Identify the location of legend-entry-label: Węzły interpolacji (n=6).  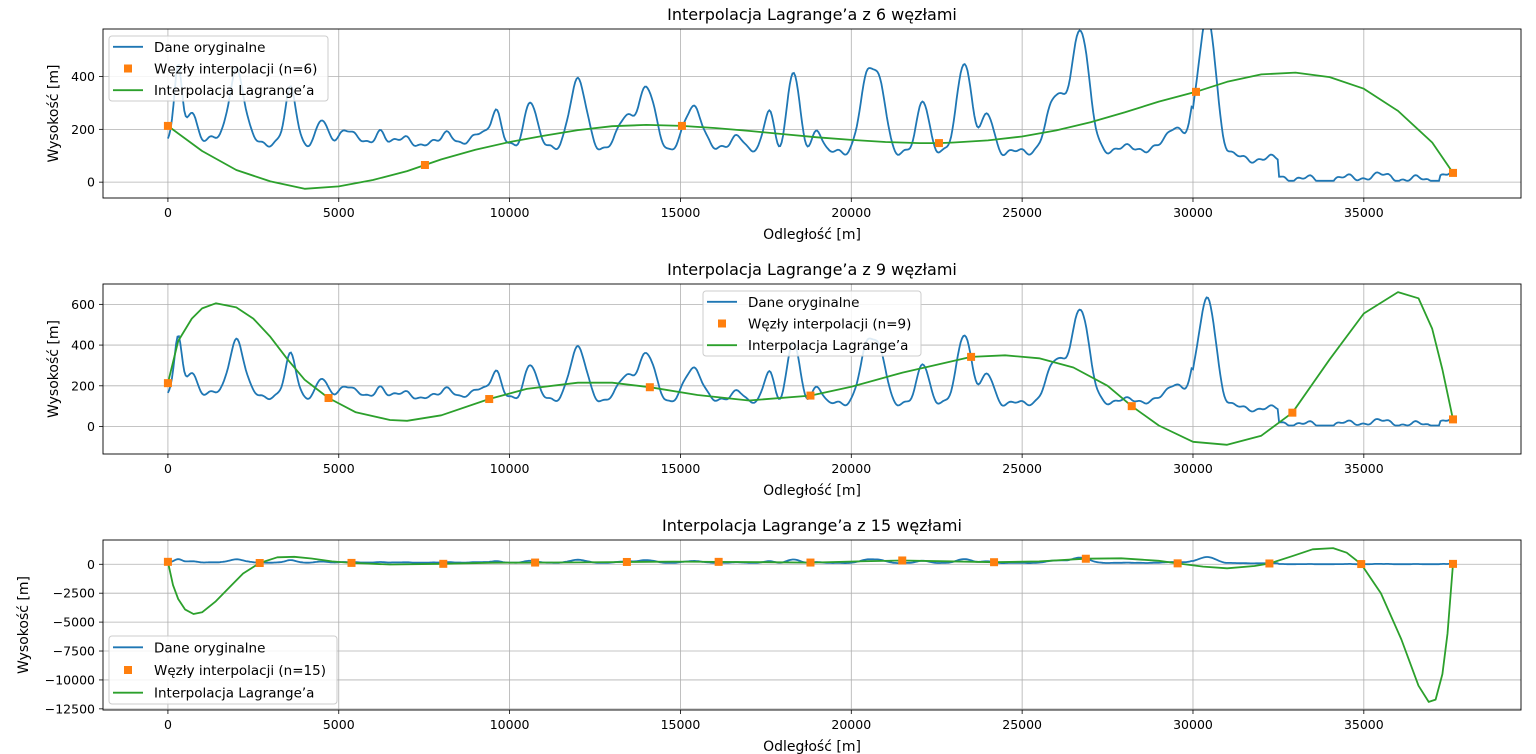
(235, 70).